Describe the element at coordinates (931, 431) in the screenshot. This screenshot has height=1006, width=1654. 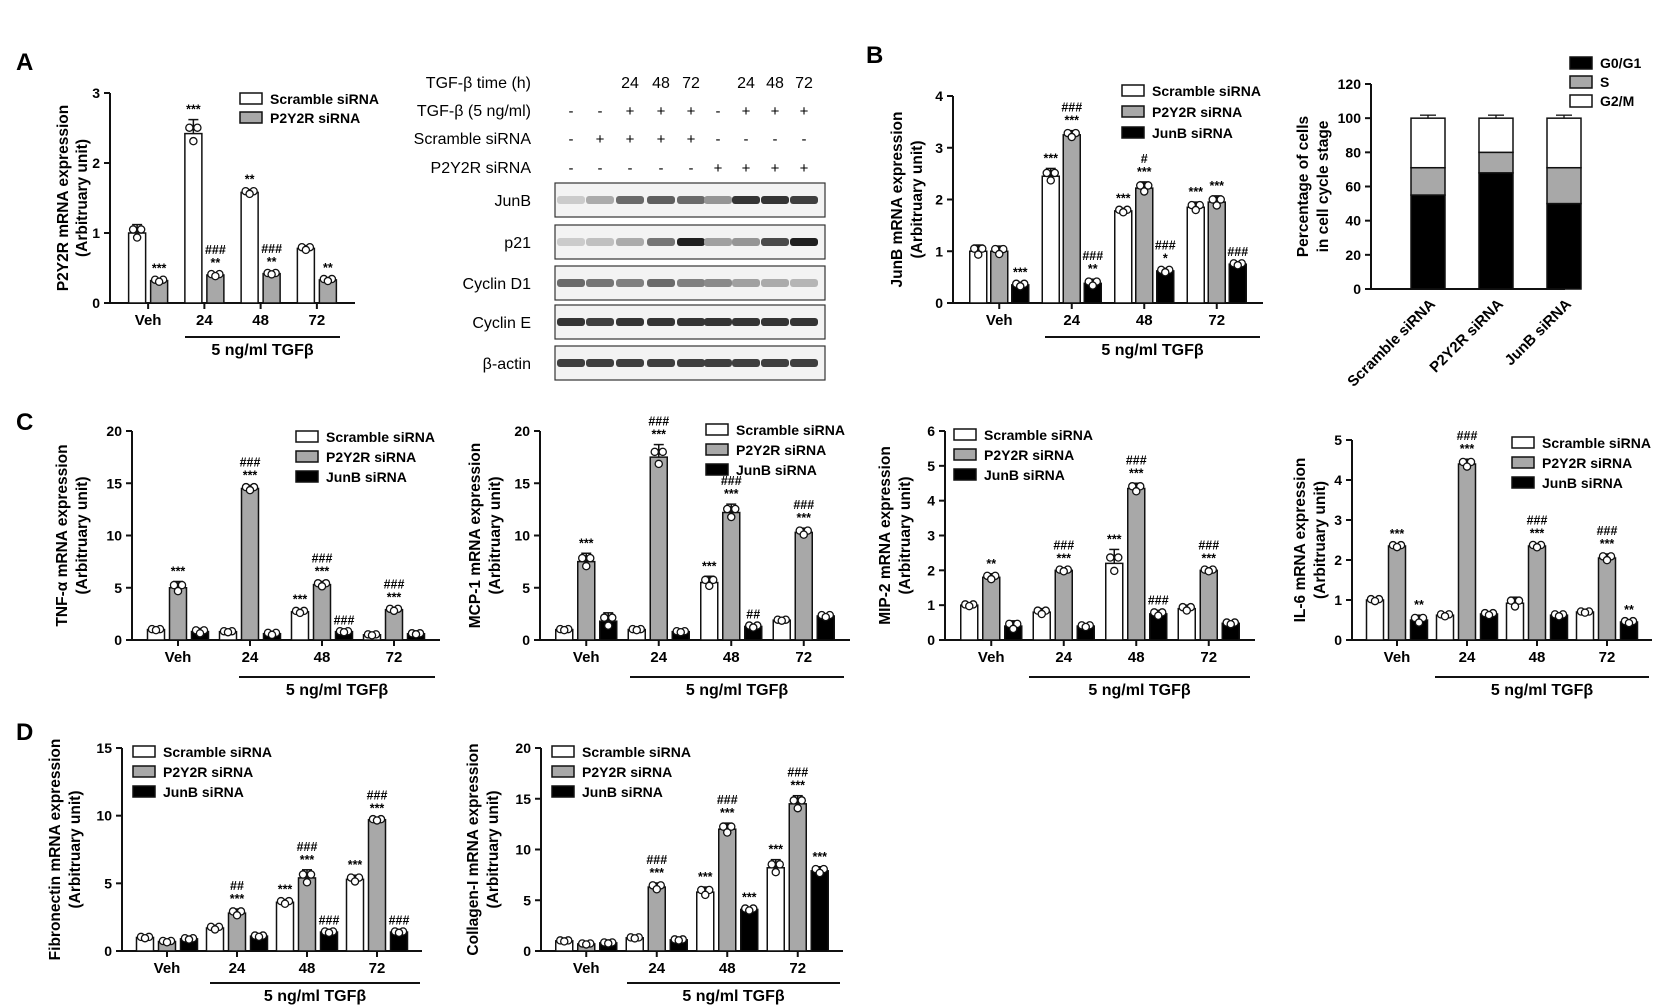
I see `y-tick-label: 6` at that location.